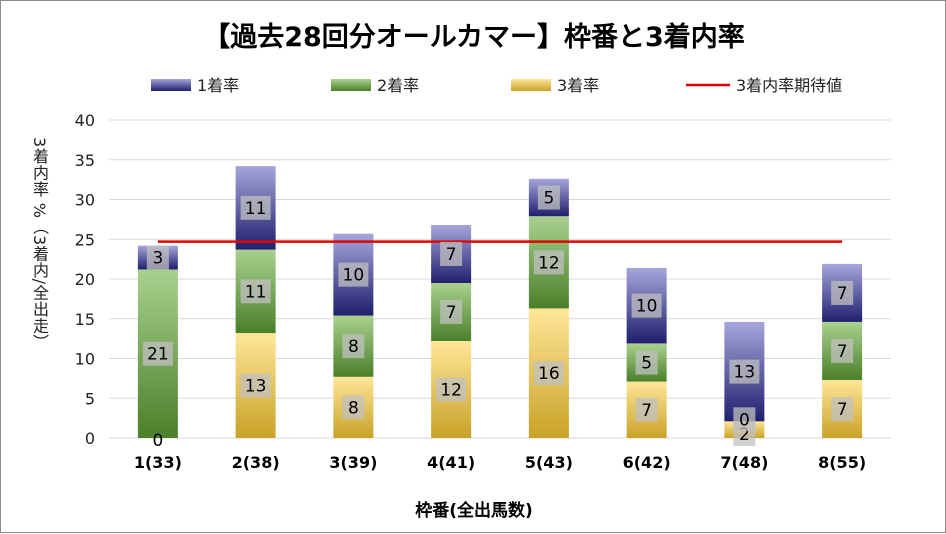  I want to click on data-label: 21, so click(158, 355).